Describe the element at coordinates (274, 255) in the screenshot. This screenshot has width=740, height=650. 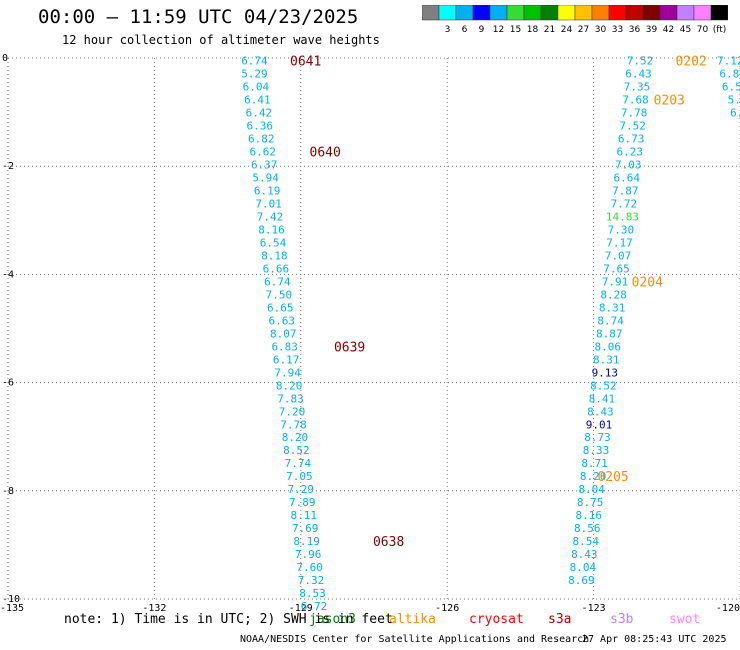
I see `wave-height-point: 8.18` at that location.